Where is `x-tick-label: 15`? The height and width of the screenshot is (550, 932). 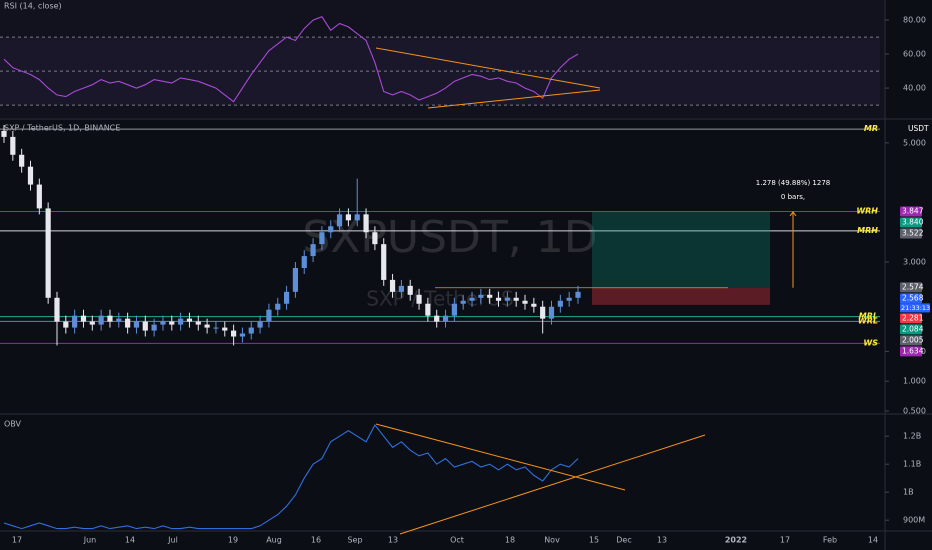 x-tick-label: 15 is located at coordinates (594, 540).